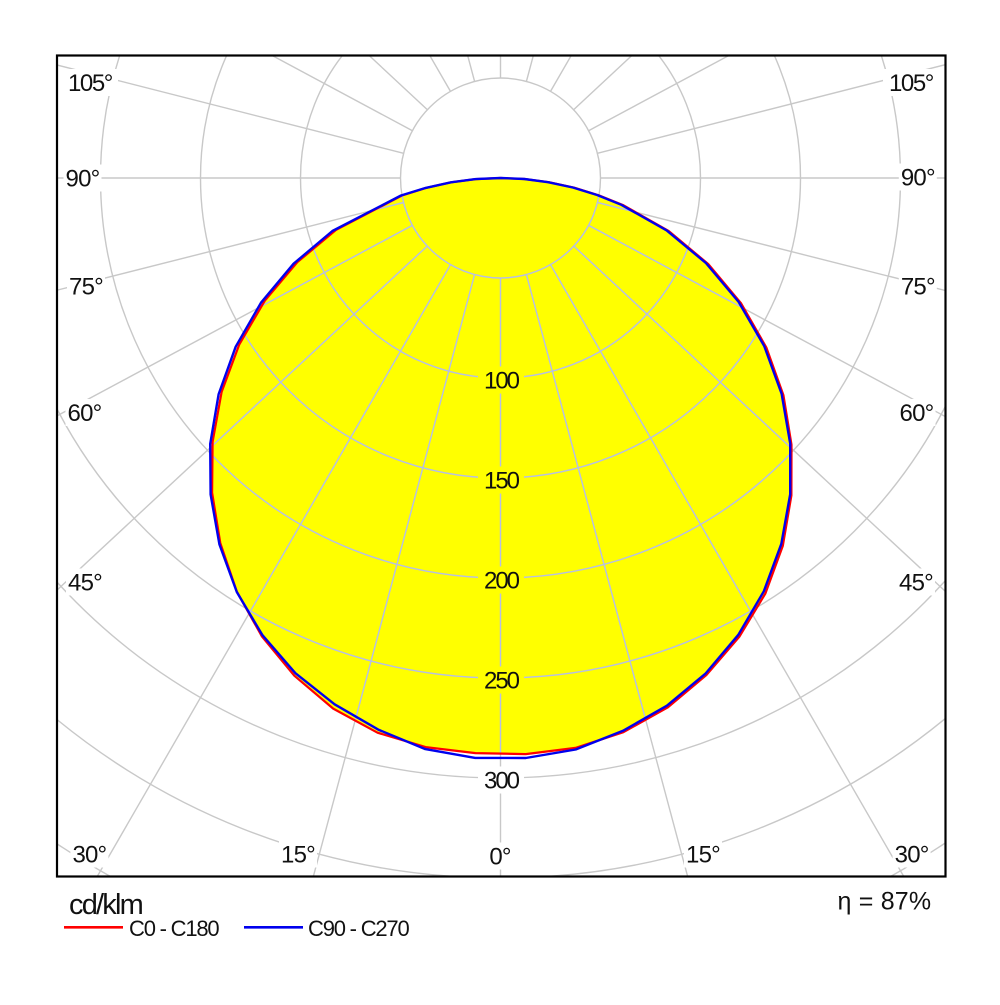 The height and width of the screenshot is (1005, 1000). Describe the element at coordinates (502, 781) in the screenshot. I see `svg-text: 300` at that location.